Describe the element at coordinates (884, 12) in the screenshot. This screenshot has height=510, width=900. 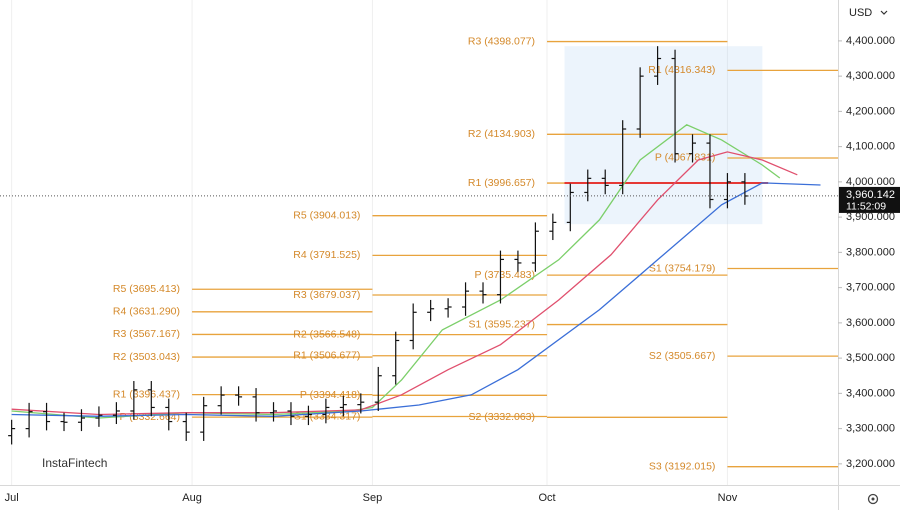
I see `dropdown-arrow` at that location.